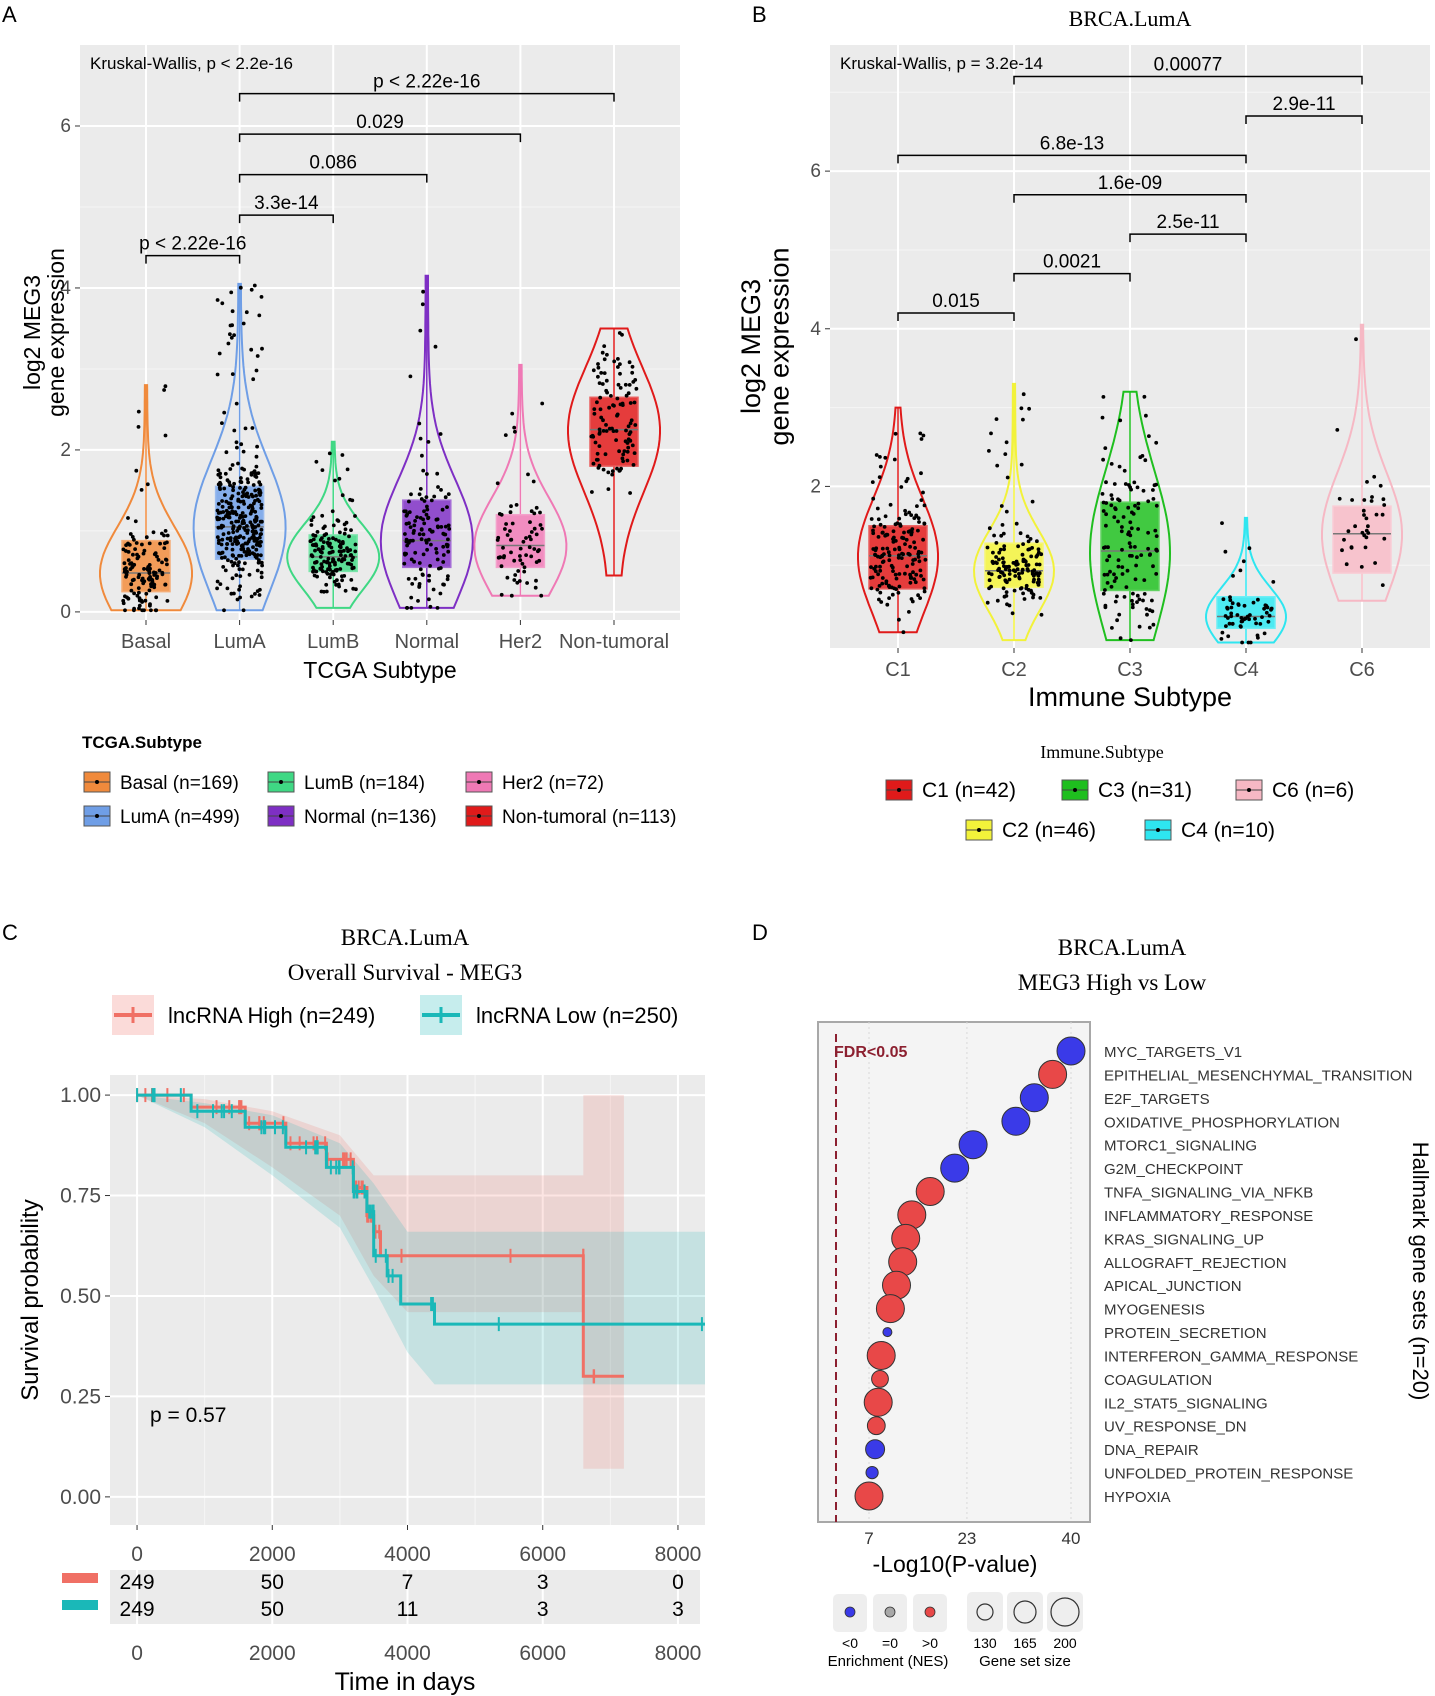  I want to click on y-axis-title-line: log2 MEG3, so click(751, 346).